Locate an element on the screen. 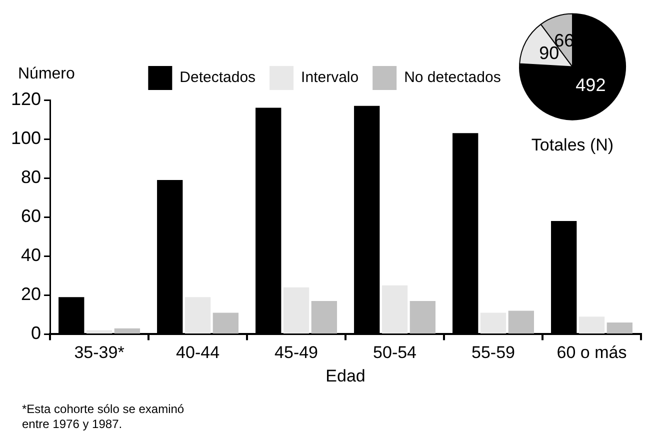 This screenshot has height=447, width=645. y-tick-label: 0 is located at coordinates (36, 333).